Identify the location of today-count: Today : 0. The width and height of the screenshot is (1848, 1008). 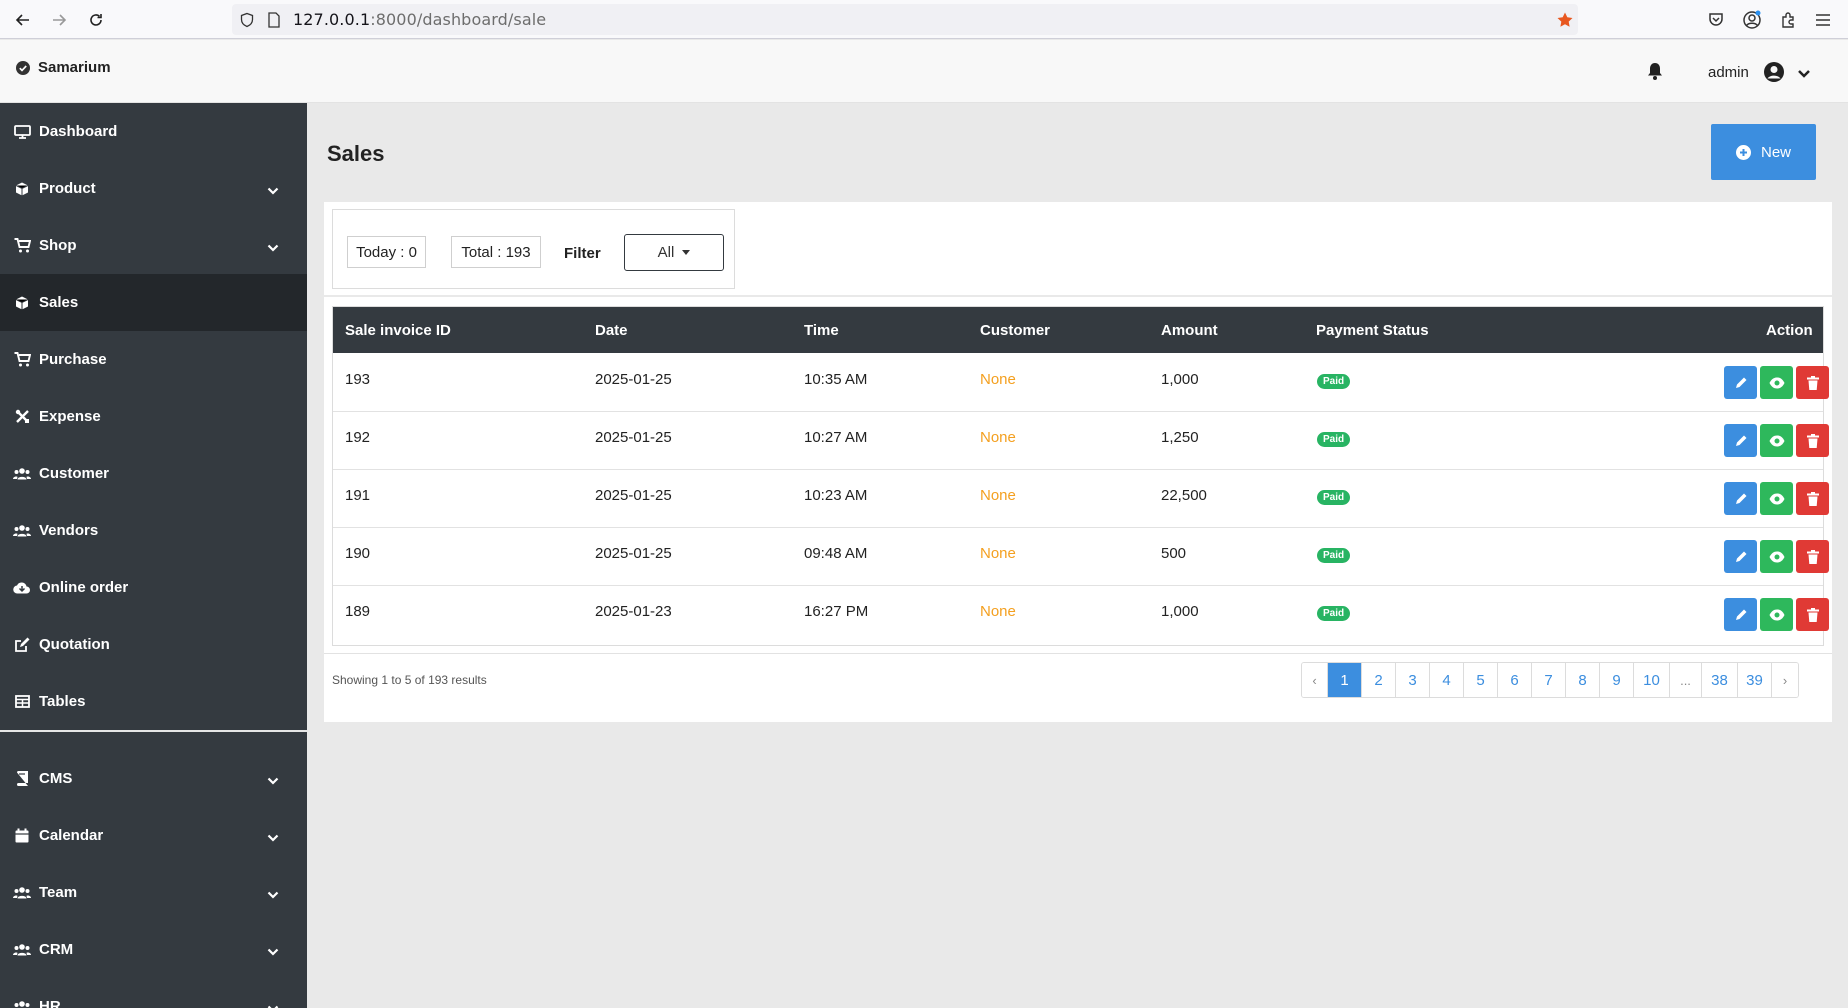
(386, 252).